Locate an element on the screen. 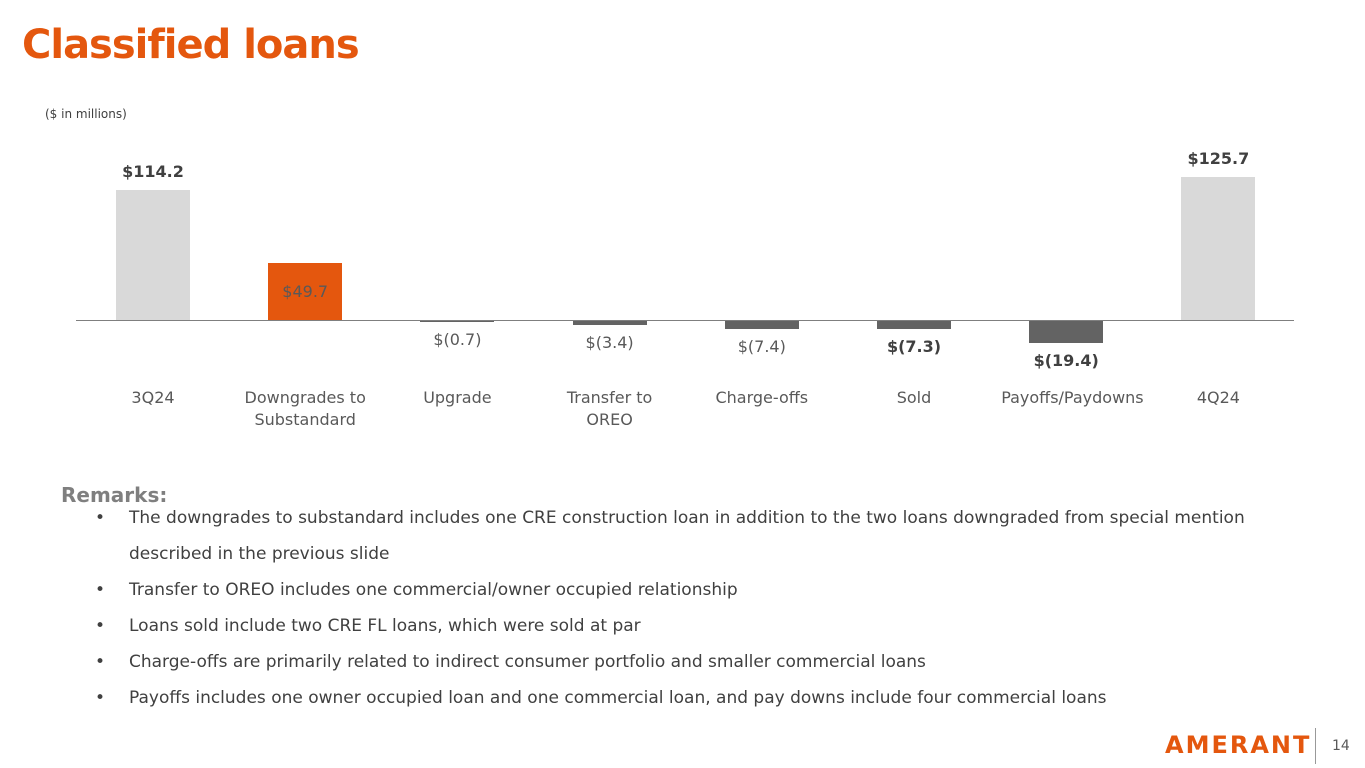  value-label: $49.7 is located at coordinates (305, 291).